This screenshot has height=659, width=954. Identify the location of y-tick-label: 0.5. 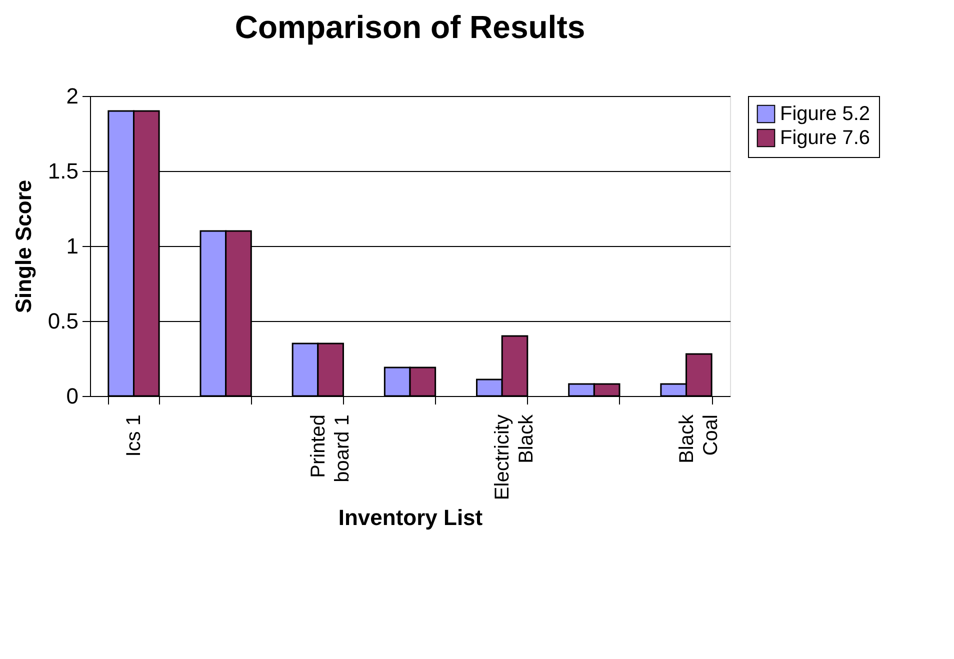
(63, 321).